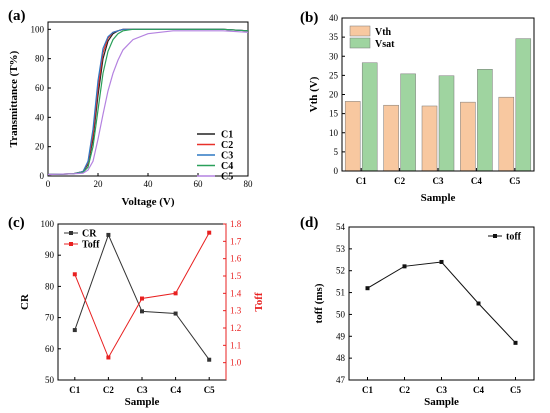 This screenshot has height=413, width=550. I want to click on x-tick-label: 80, so click(249, 184).